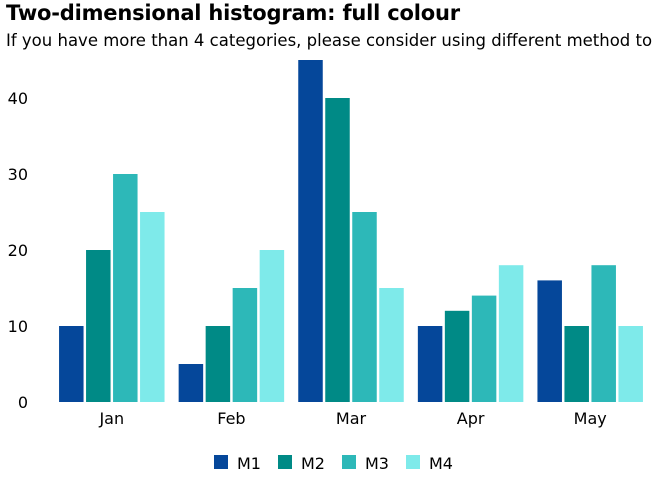  Describe the element at coordinates (377, 463) in the screenshot. I see `legend-label: M3` at that location.